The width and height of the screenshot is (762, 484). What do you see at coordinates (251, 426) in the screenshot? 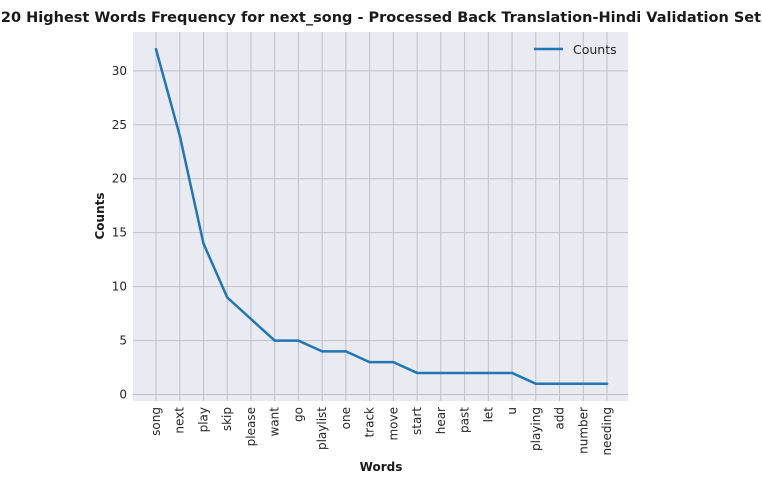
I see `x-tick-label: please` at bounding box center [251, 426].